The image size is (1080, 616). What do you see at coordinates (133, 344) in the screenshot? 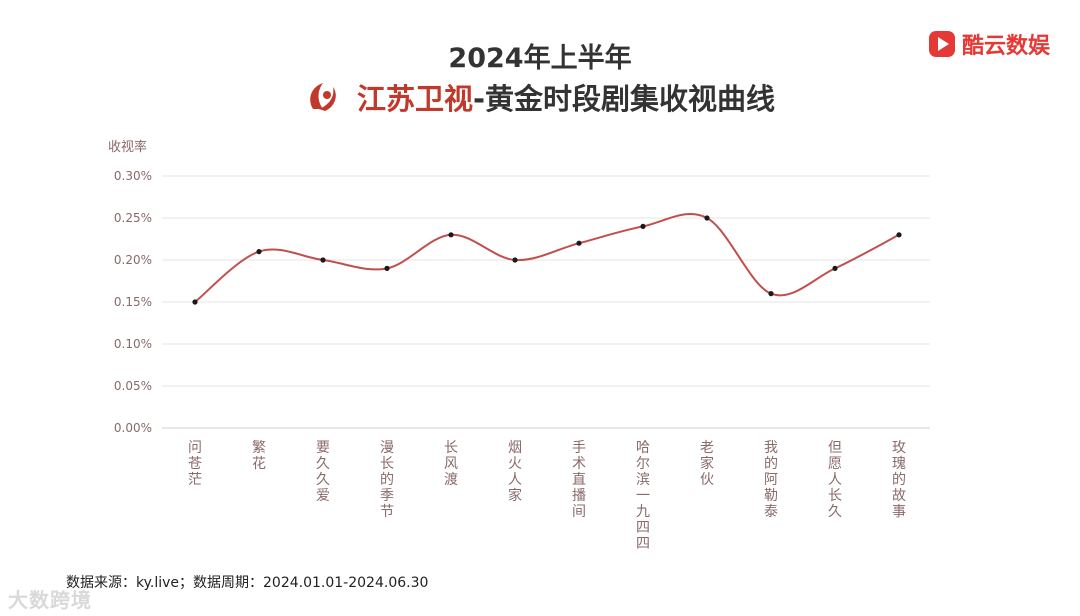
I see `y-tick-label: 0.10%` at bounding box center [133, 344].